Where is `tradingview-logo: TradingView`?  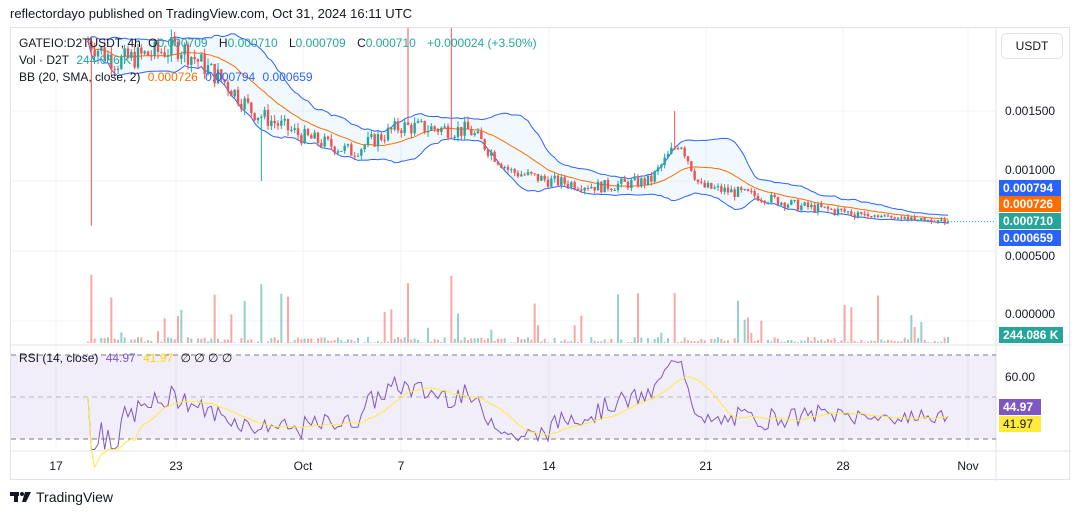 tradingview-logo: TradingView is located at coordinates (61, 497).